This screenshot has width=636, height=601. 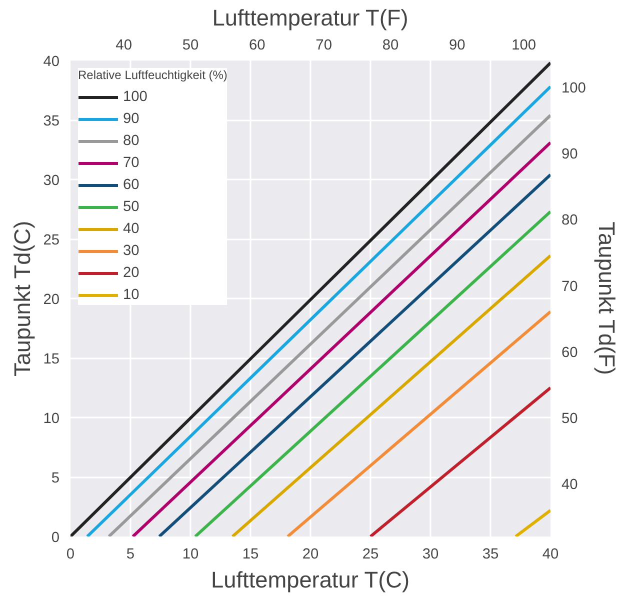 What do you see at coordinates (390, 46) in the screenshot?
I see `x2-tick-label: 80` at bounding box center [390, 46].